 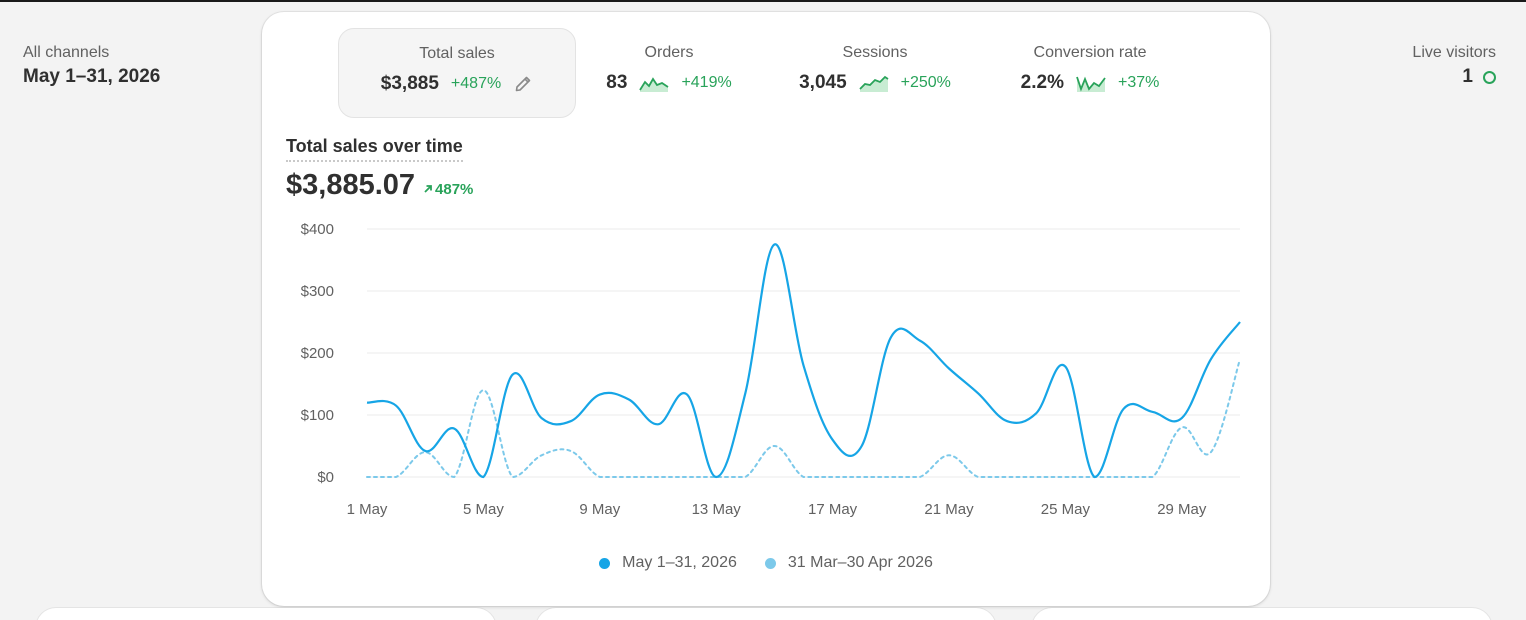 I want to click on chart-change-value: 487%, so click(x=454, y=189).